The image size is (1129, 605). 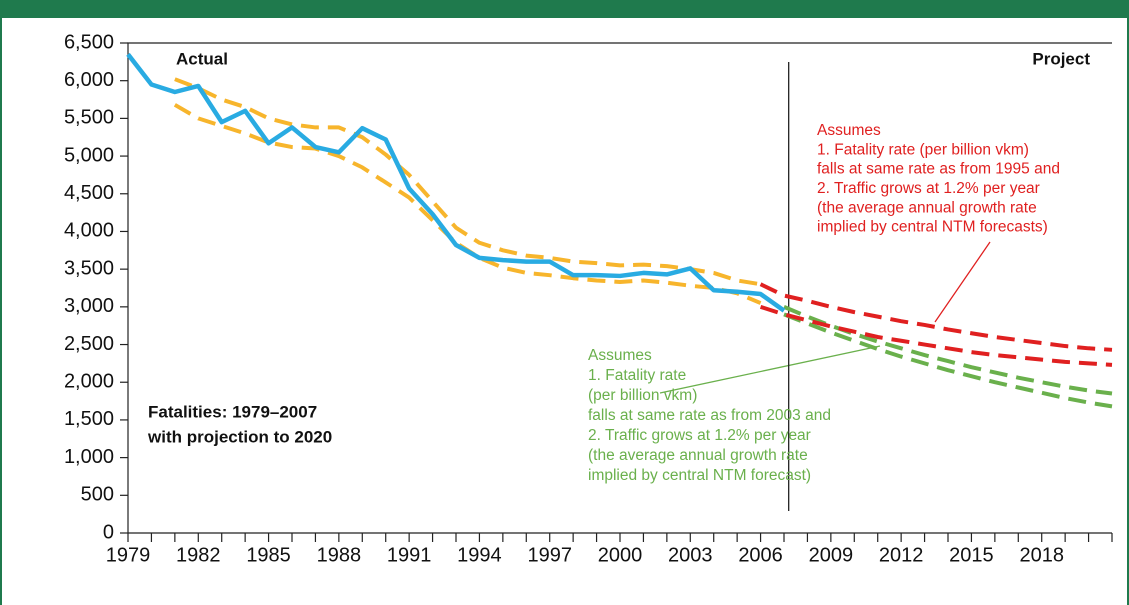 I want to click on green-note: implied by central NTM forecast), so click(x=699, y=475).